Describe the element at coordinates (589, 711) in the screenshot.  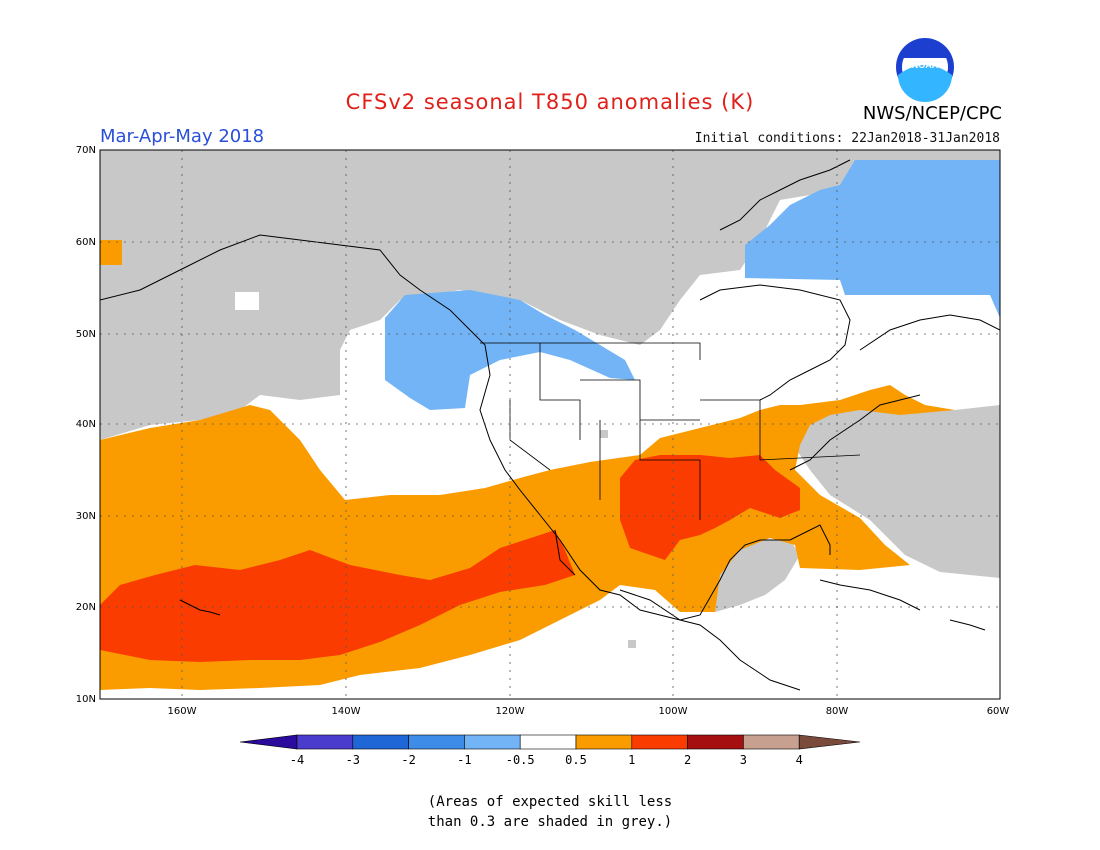
I see `lon-axis: 160W 140W 120W 100W 80W 60W` at that location.